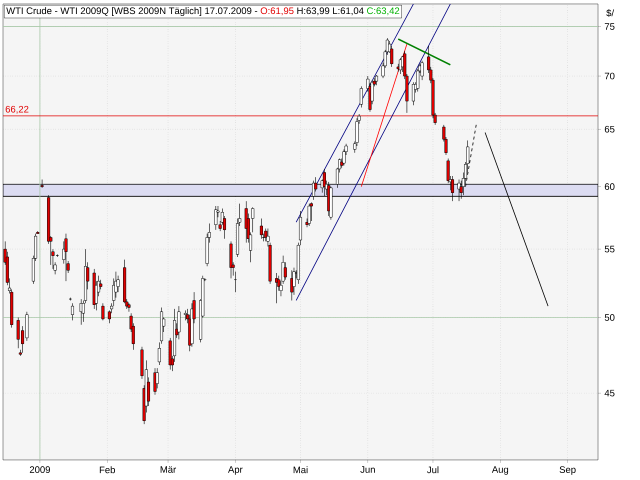  What do you see at coordinates (609, 26) in the screenshot?
I see `y-tick-label: 75` at bounding box center [609, 26].